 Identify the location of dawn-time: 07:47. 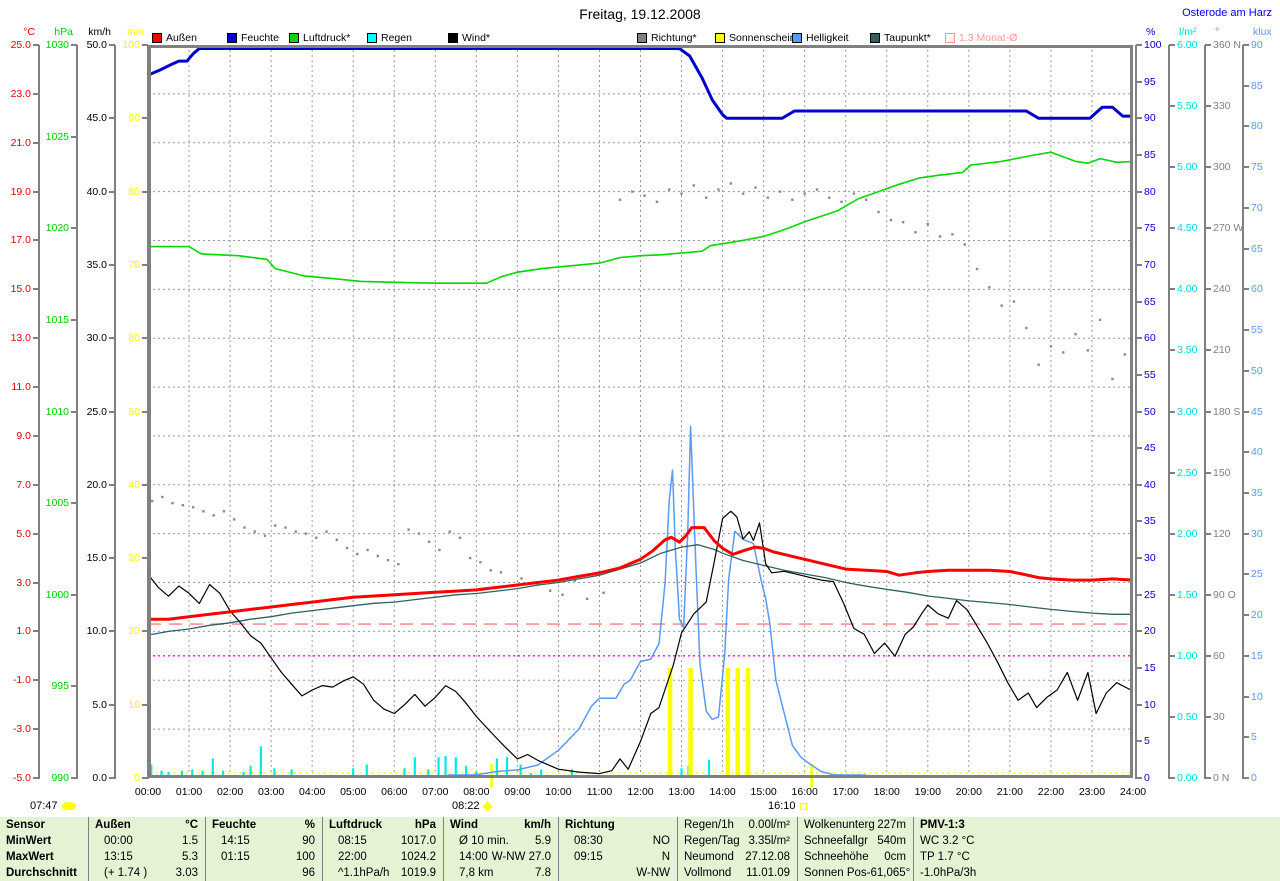
(44, 806).